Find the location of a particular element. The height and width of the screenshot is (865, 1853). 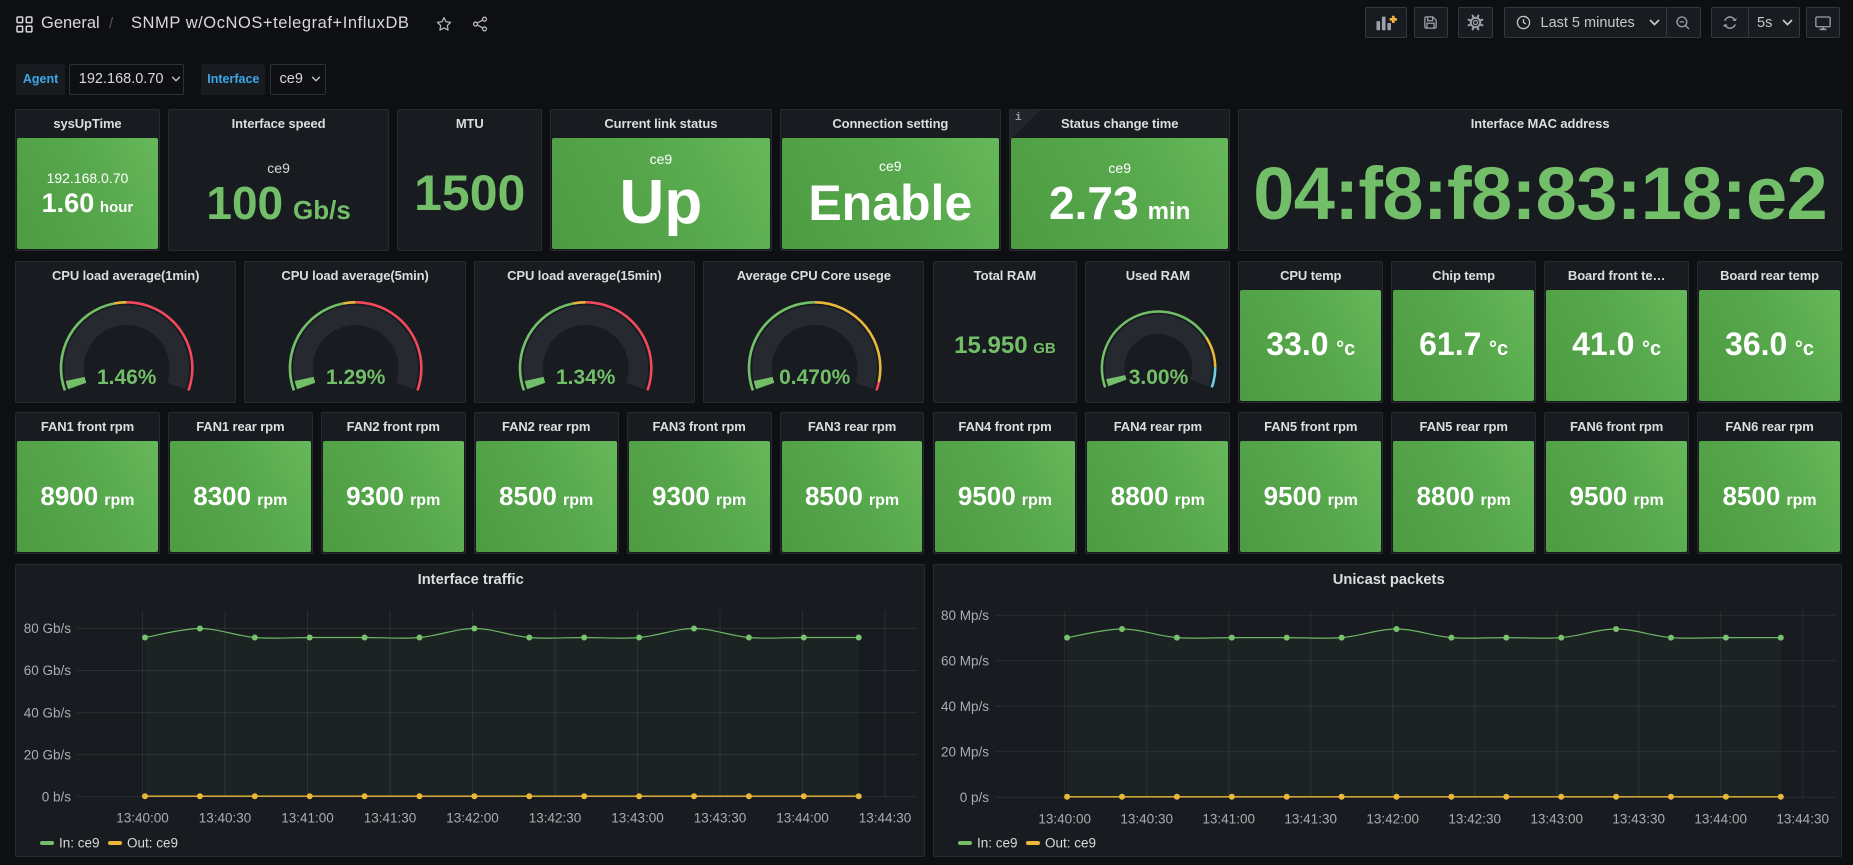

svg-text: 40 Mp/s is located at coordinates (964, 706).